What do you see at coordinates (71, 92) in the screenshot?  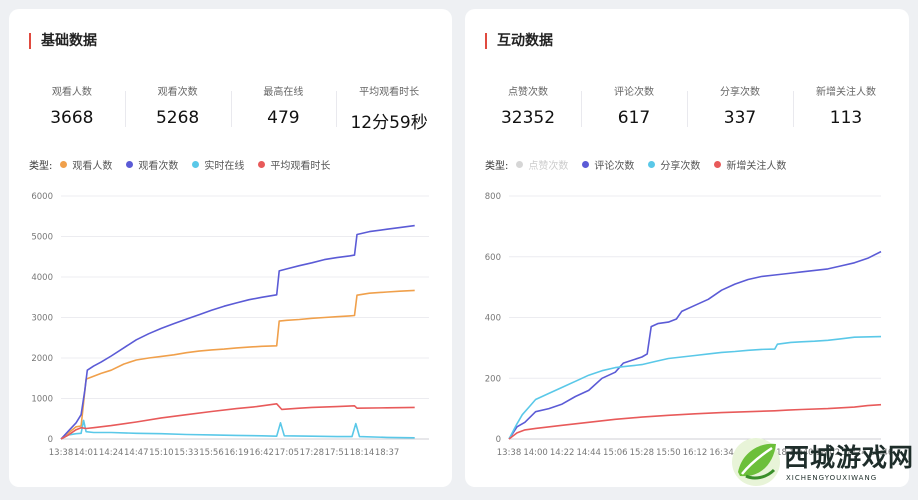 I see `stat-label: 观看人数` at bounding box center [71, 92].